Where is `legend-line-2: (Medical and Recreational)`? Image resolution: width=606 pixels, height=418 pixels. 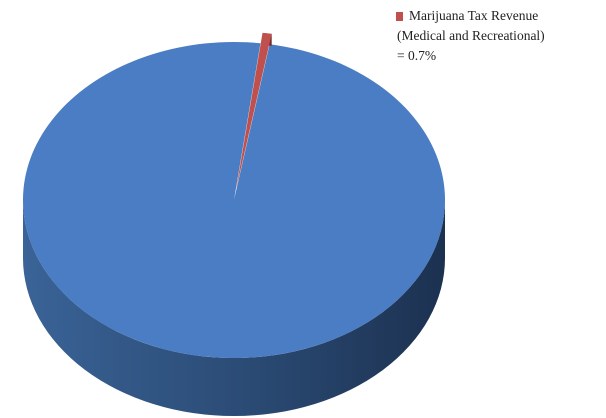 legend-line-2: (Medical and Recreational) is located at coordinates (471, 35).